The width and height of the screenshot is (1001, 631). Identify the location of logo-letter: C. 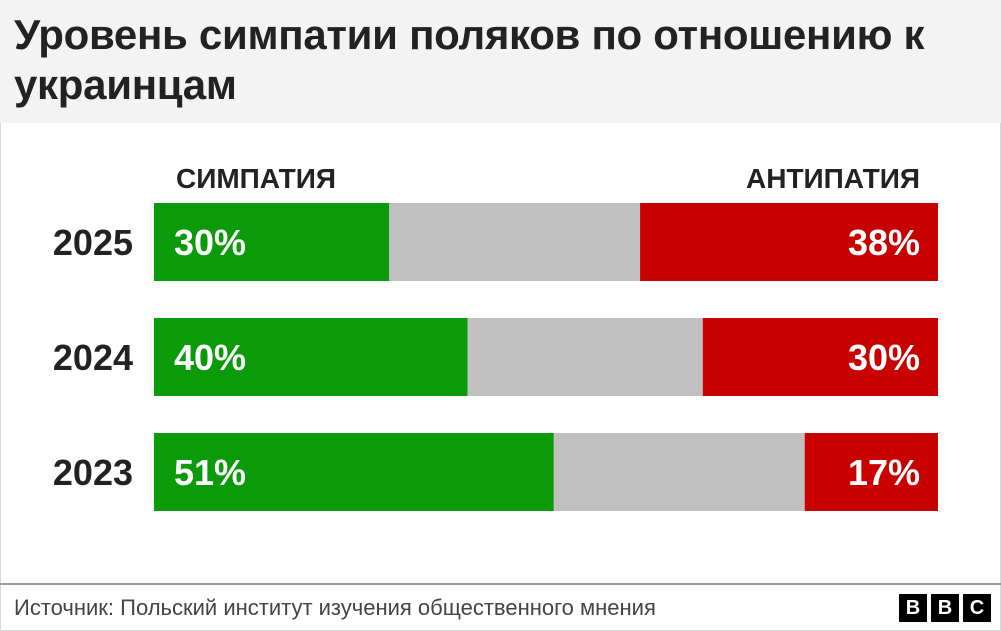
(977, 608).